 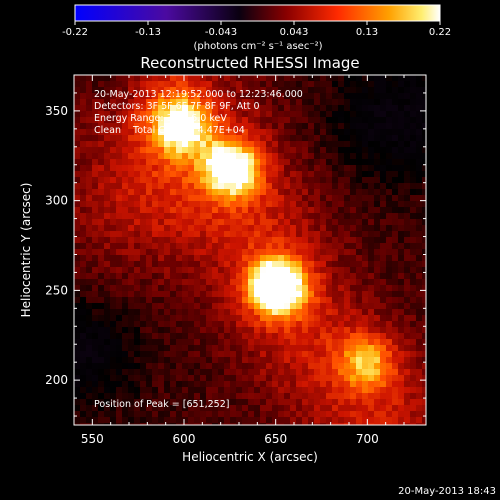 What do you see at coordinates (169, 130) in the screenshot?
I see `annotation-counts: Clean Total Counts: 4.47E+04` at bounding box center [169, 130].